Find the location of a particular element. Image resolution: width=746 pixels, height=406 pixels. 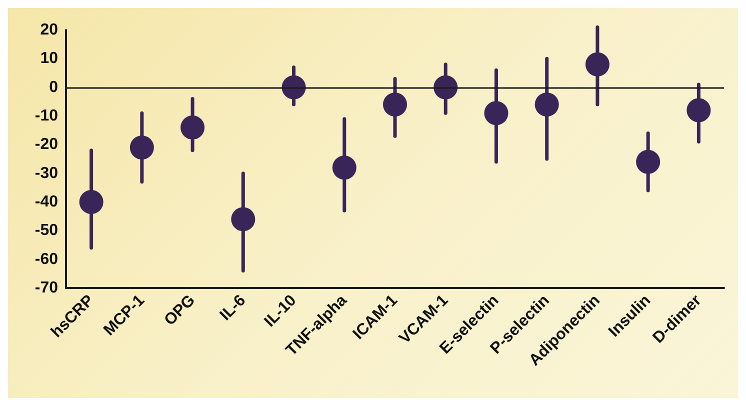

y-tick-label: -70 is located at coordinates (46, 288).